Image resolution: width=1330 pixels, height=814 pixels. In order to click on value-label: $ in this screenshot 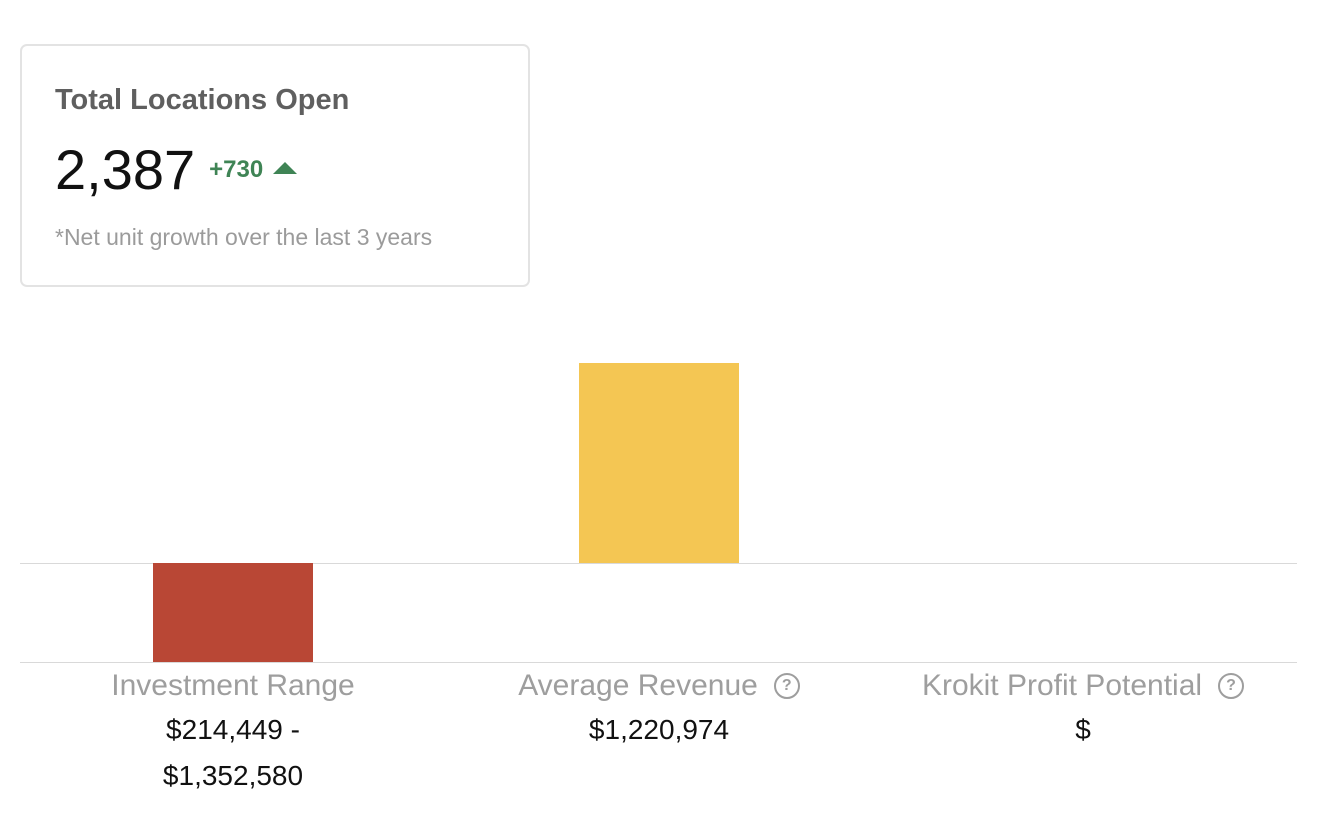, I will do `click(1083, 729)`.